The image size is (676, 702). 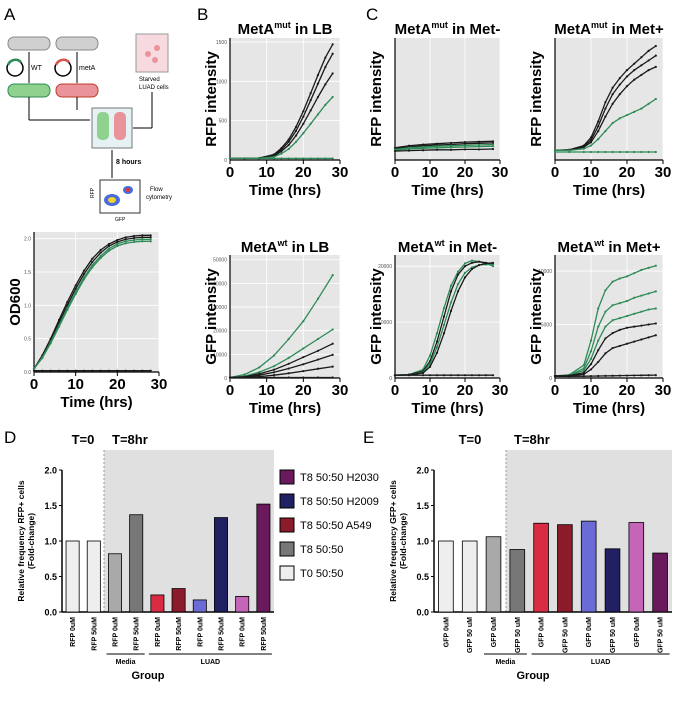 I want to click on category-label: GFP 50 uM, so click(x=661, y=635).